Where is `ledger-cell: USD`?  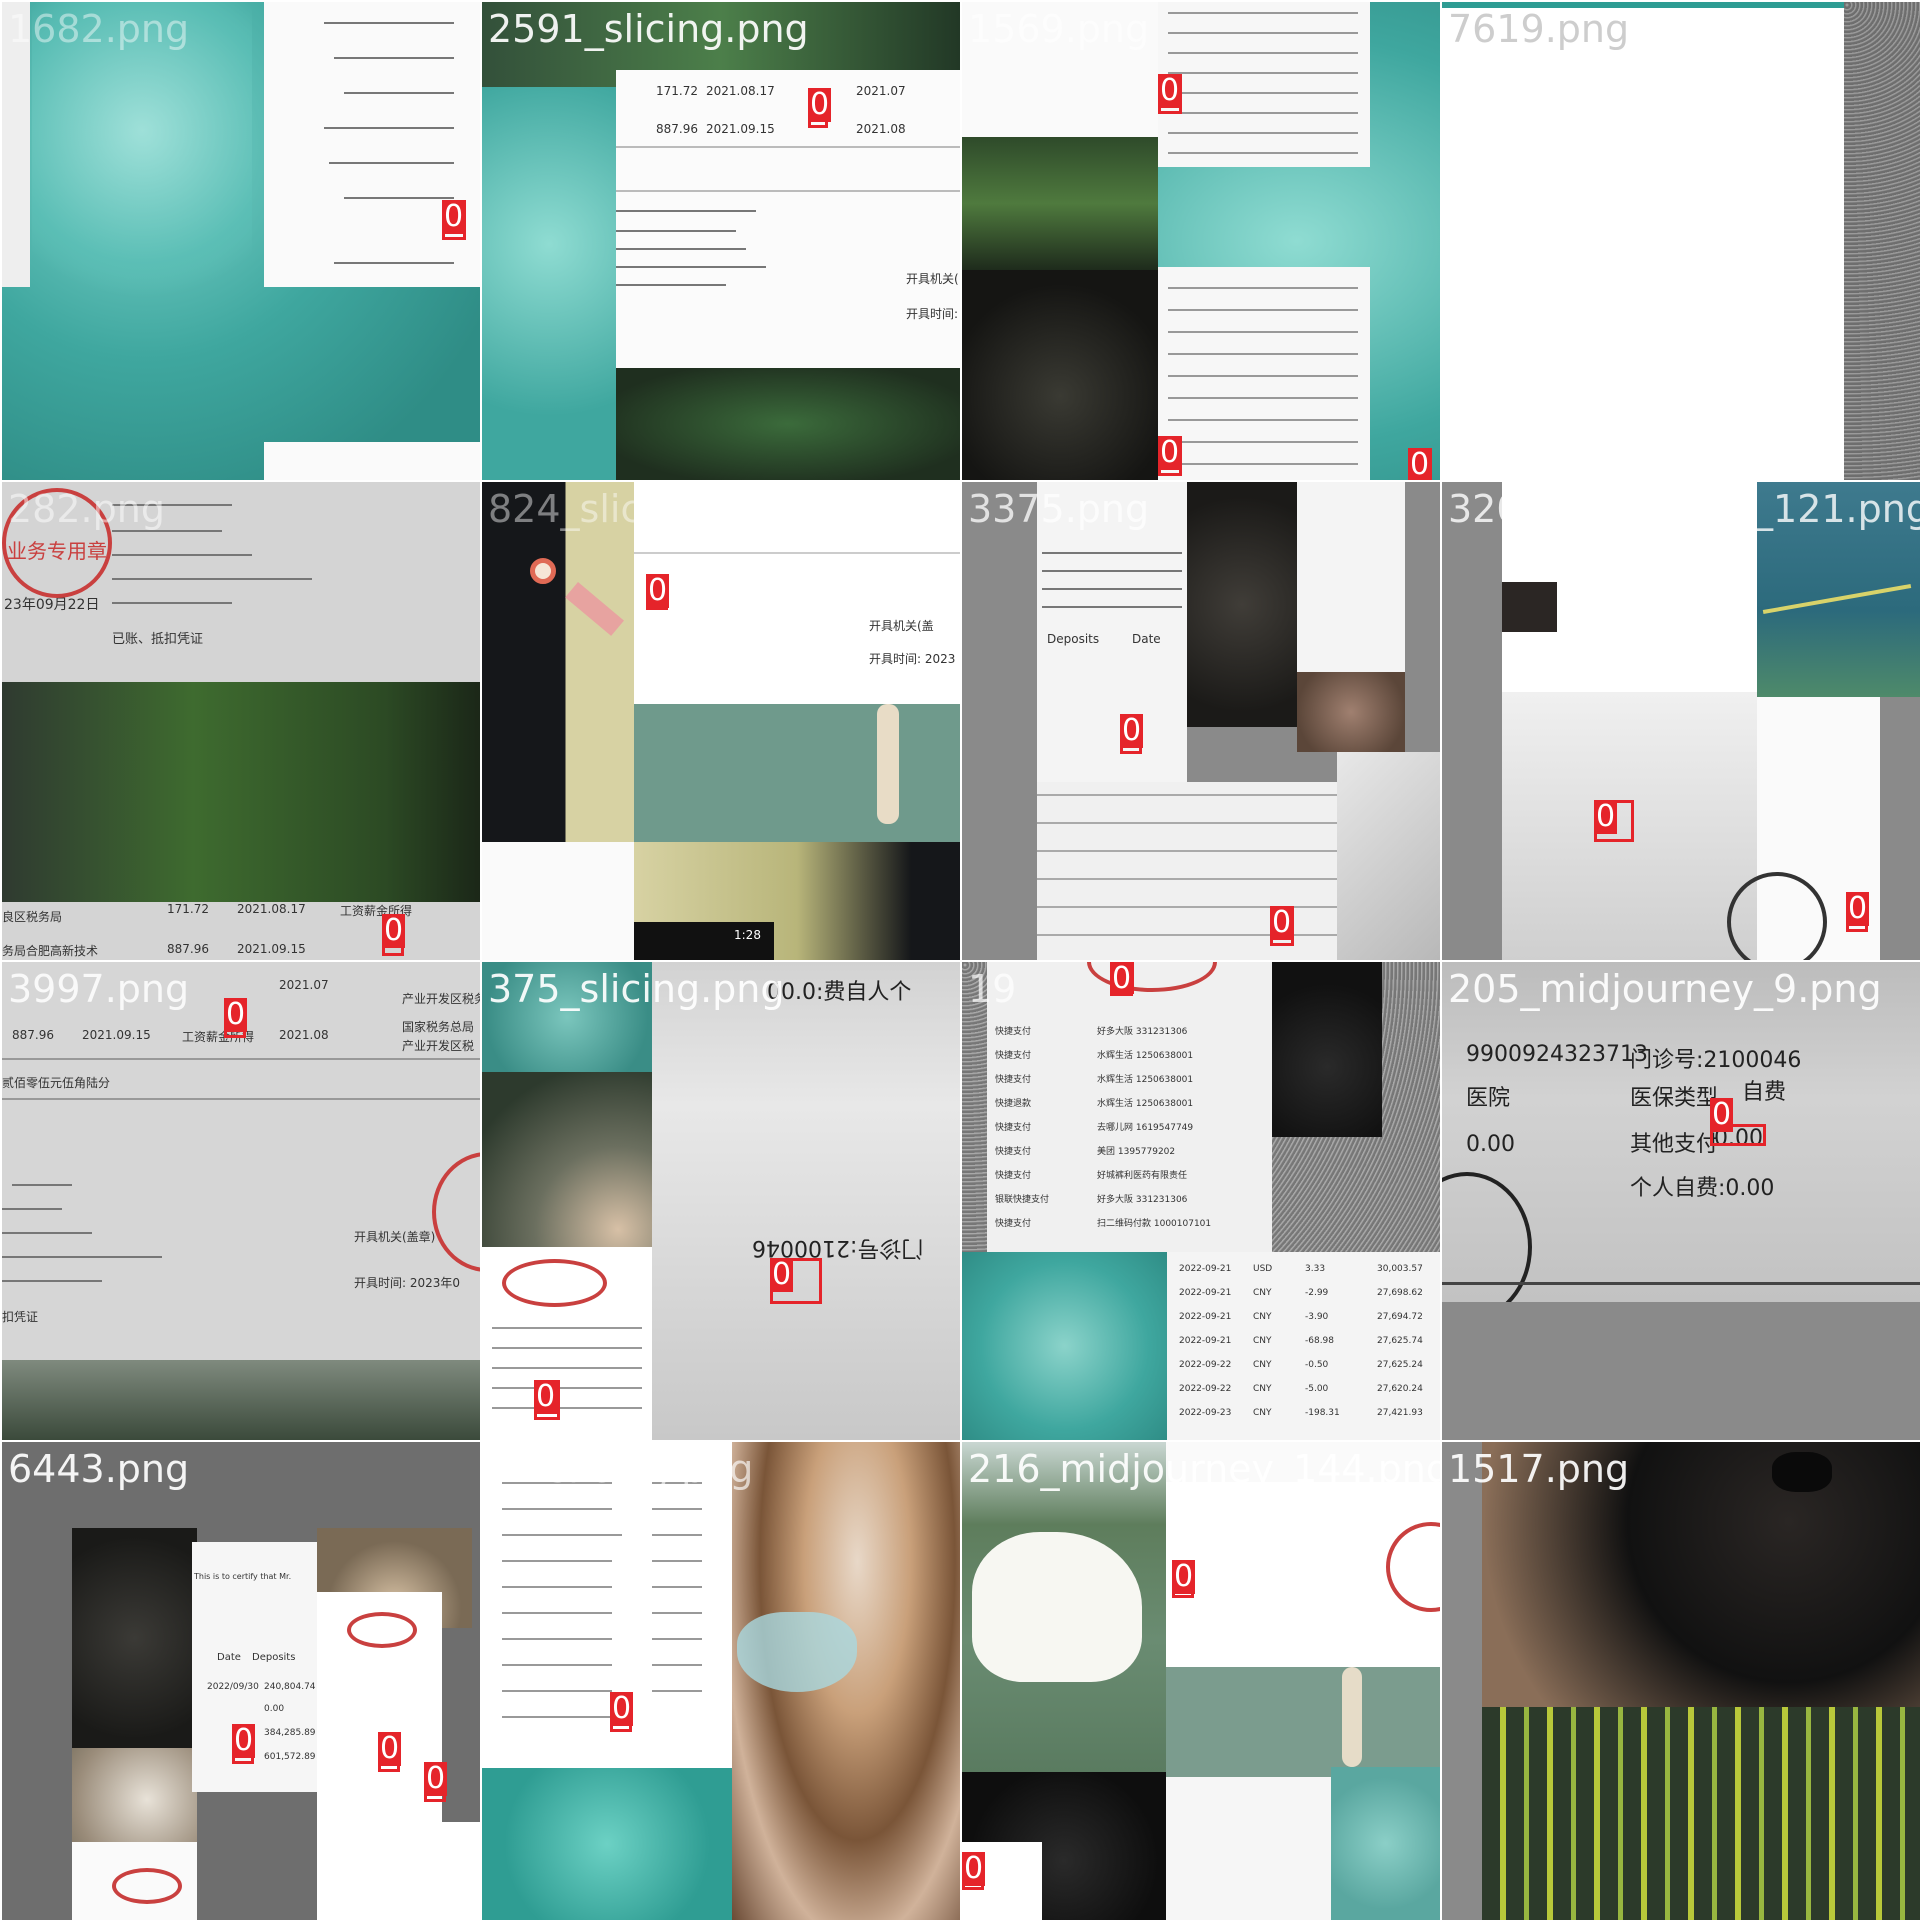
ledger-cell: USD is located at coordinates (1263, 1269).